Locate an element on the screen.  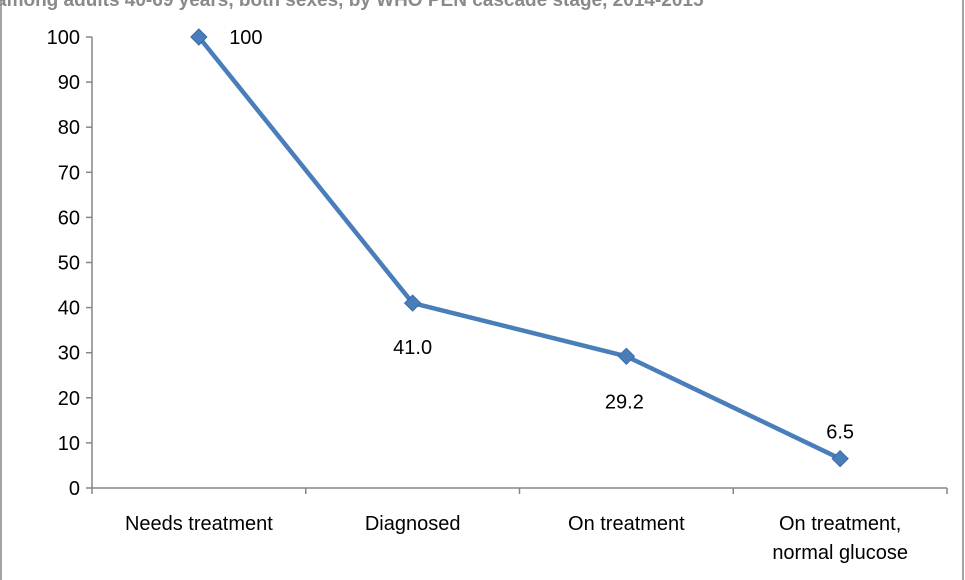
y-tick-label: 70 is located at coordinates (69, 173).